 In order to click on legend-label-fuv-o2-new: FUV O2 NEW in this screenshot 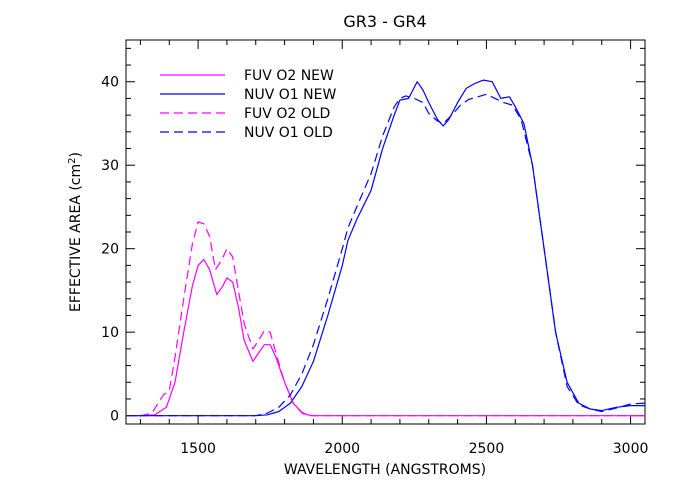, I will do `click(289, 76)`.